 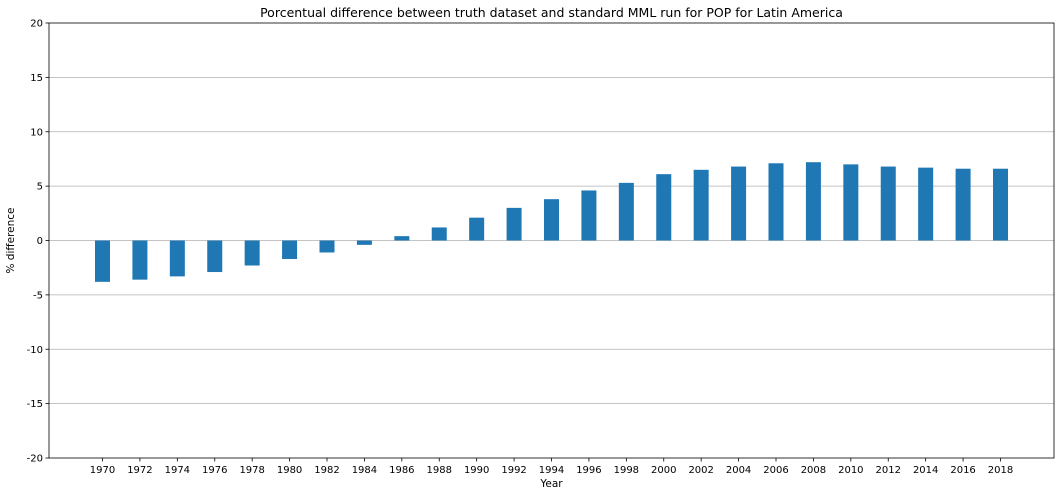 What do you see at coordinates (326, 470) in the screenshot?
I see `x-tick-label: 1982` at bounding box center [326, 470].